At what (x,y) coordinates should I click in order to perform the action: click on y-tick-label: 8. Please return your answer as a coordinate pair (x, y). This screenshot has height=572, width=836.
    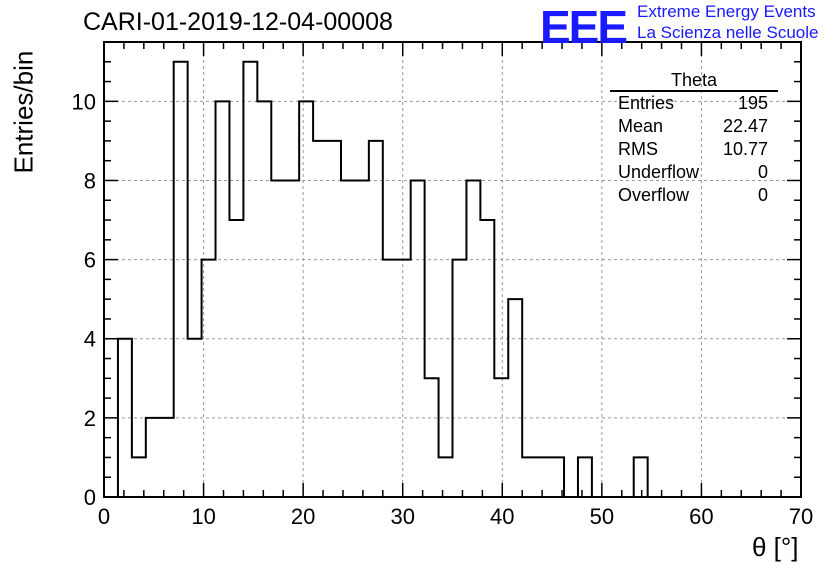
    Looking at the image, I should click on (90, 180).